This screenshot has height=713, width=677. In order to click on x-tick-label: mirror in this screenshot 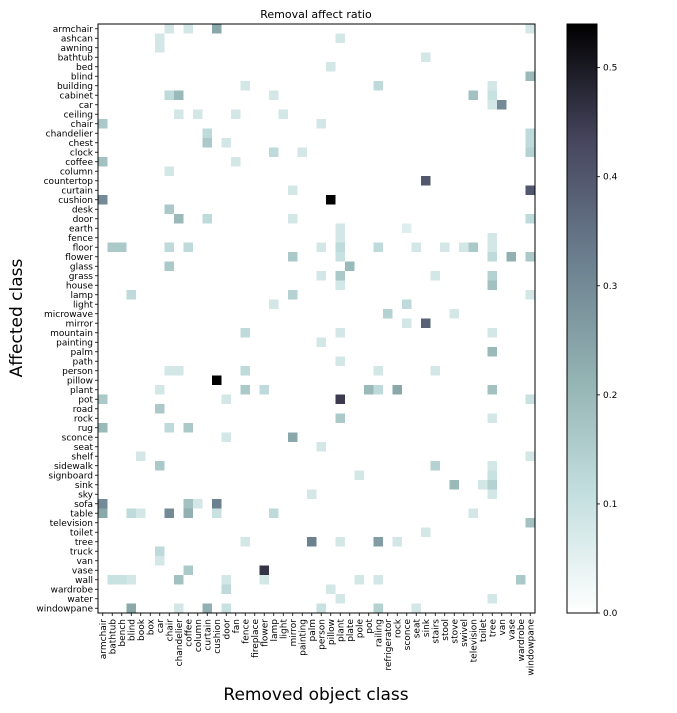, I will do `click(294, 633)`.